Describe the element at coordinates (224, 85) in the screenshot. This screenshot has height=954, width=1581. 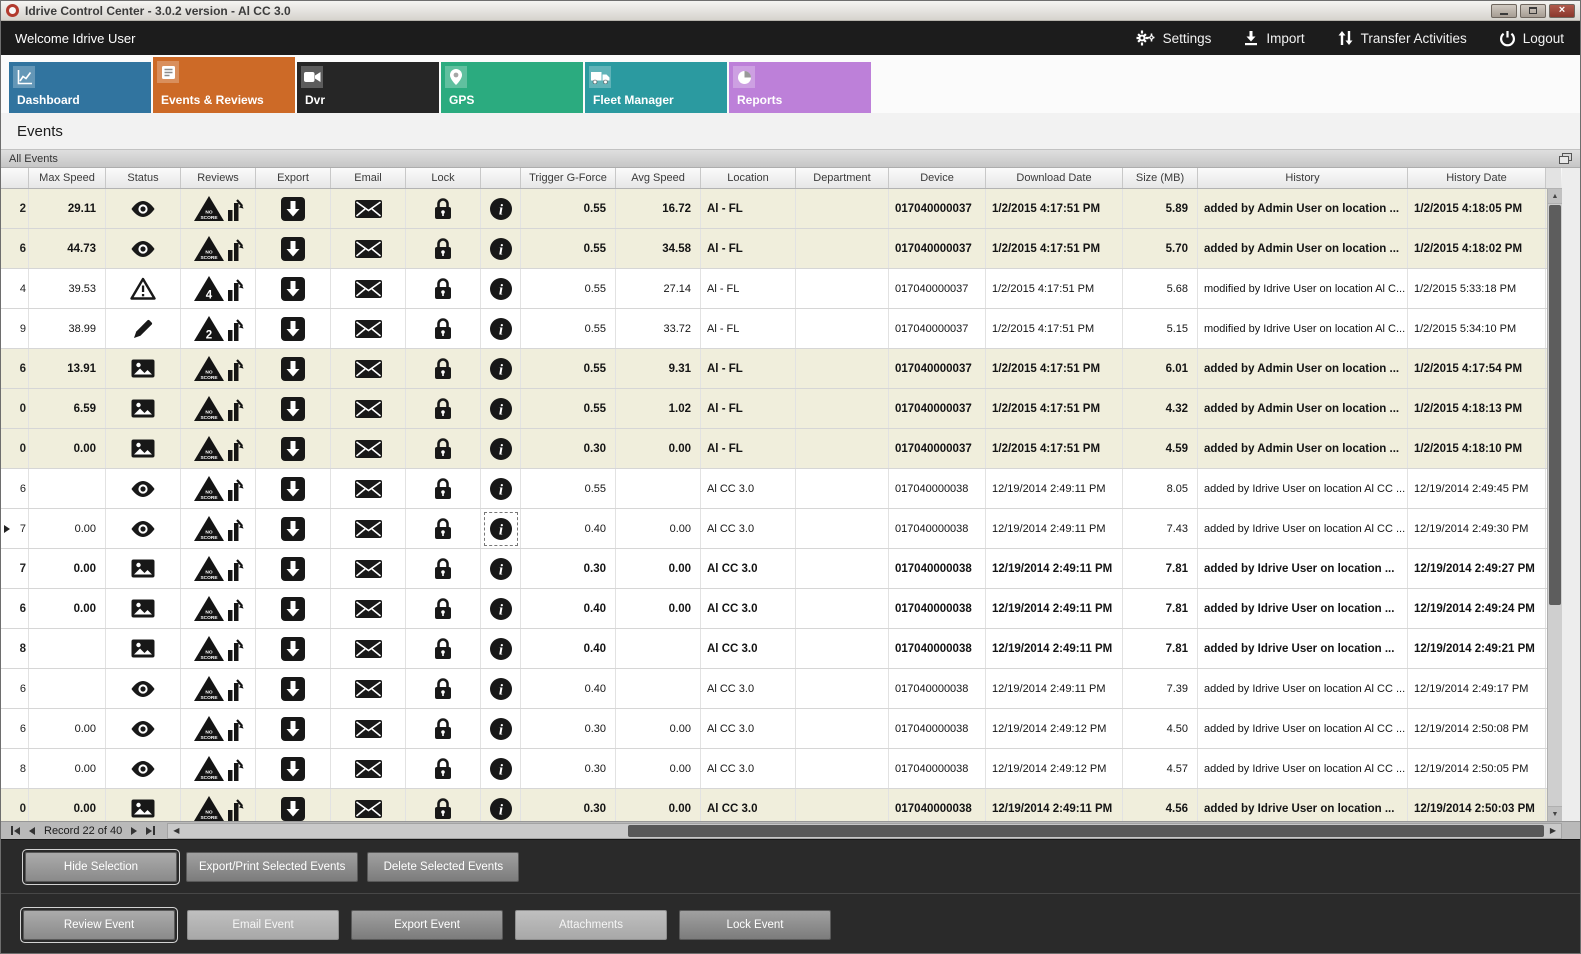
I see `tab-events: Events & Reviews` at that location.